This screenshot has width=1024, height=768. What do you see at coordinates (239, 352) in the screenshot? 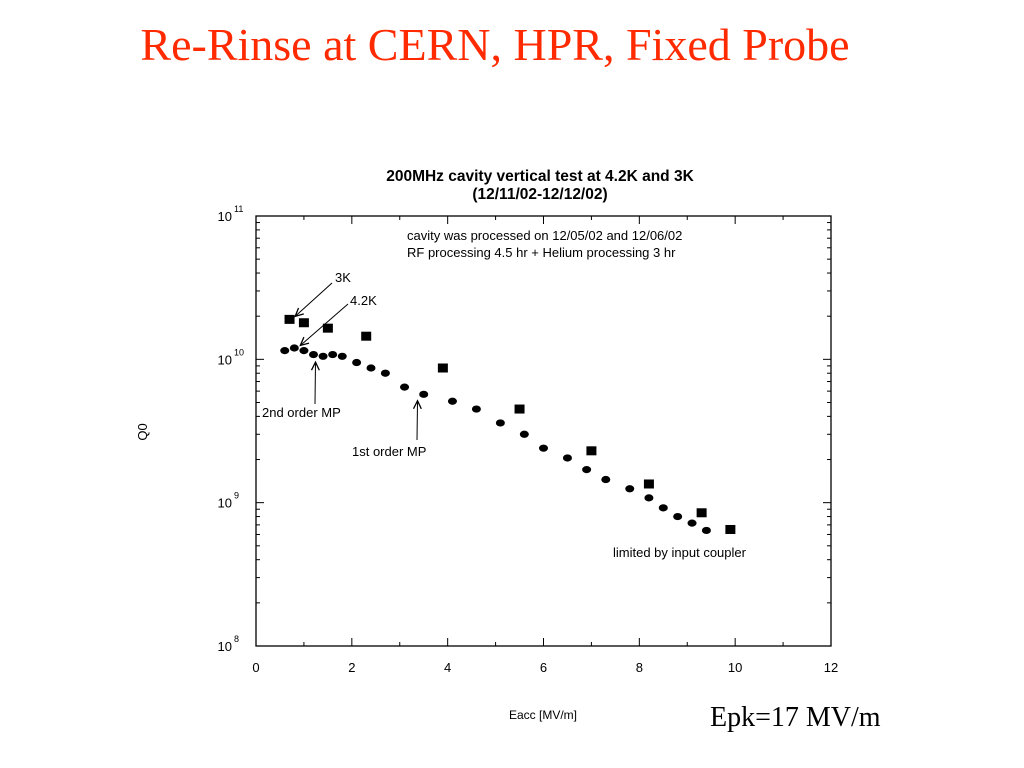
I see `y-tick-exponent: 10` at bounding box center [239, 352].